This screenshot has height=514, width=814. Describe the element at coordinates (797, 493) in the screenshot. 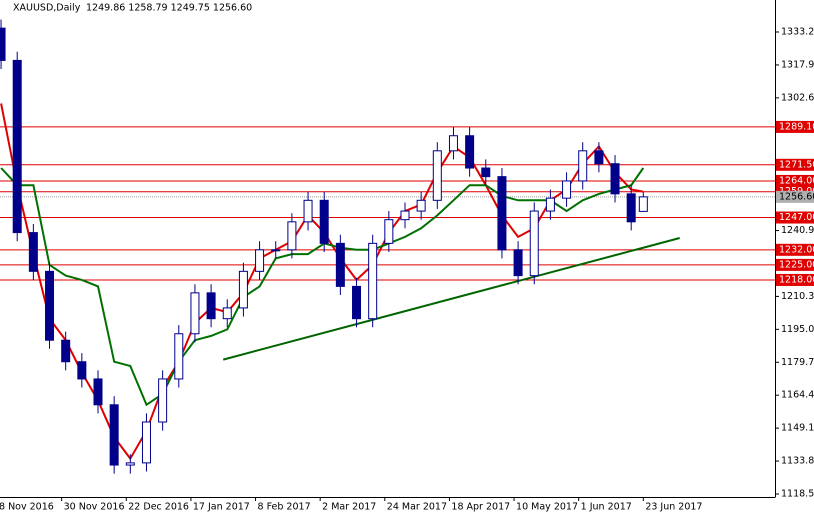

I see `y-tick-label: 1118.55` at that location.